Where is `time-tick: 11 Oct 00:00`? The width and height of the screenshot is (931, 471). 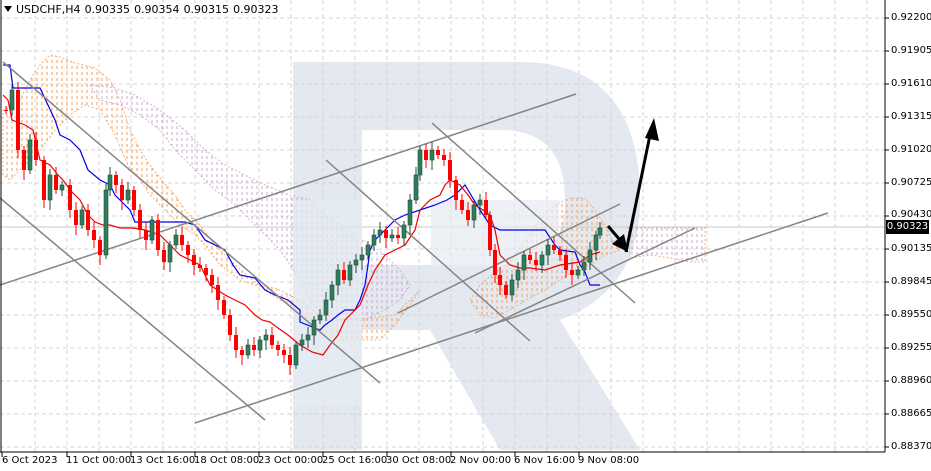 time-tick: 11 Oct 00:00 is located at coordinates (99, 460).